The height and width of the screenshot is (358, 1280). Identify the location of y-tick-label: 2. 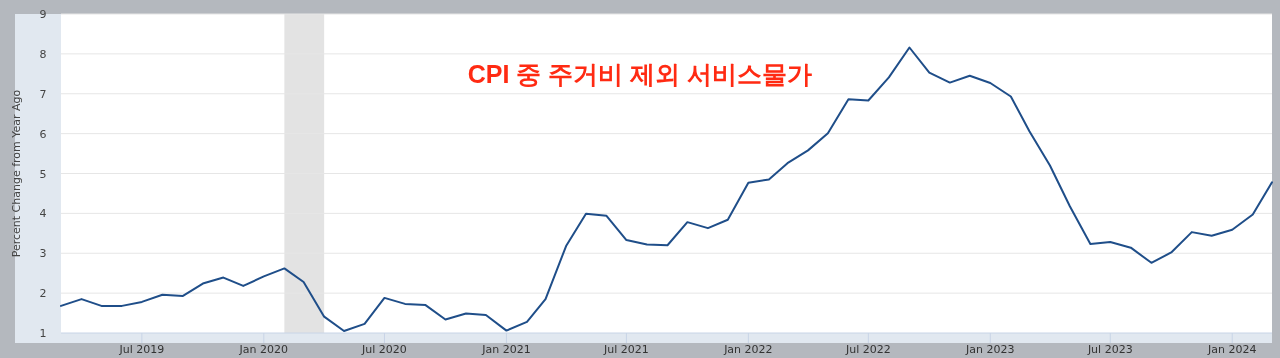
(43, 294).